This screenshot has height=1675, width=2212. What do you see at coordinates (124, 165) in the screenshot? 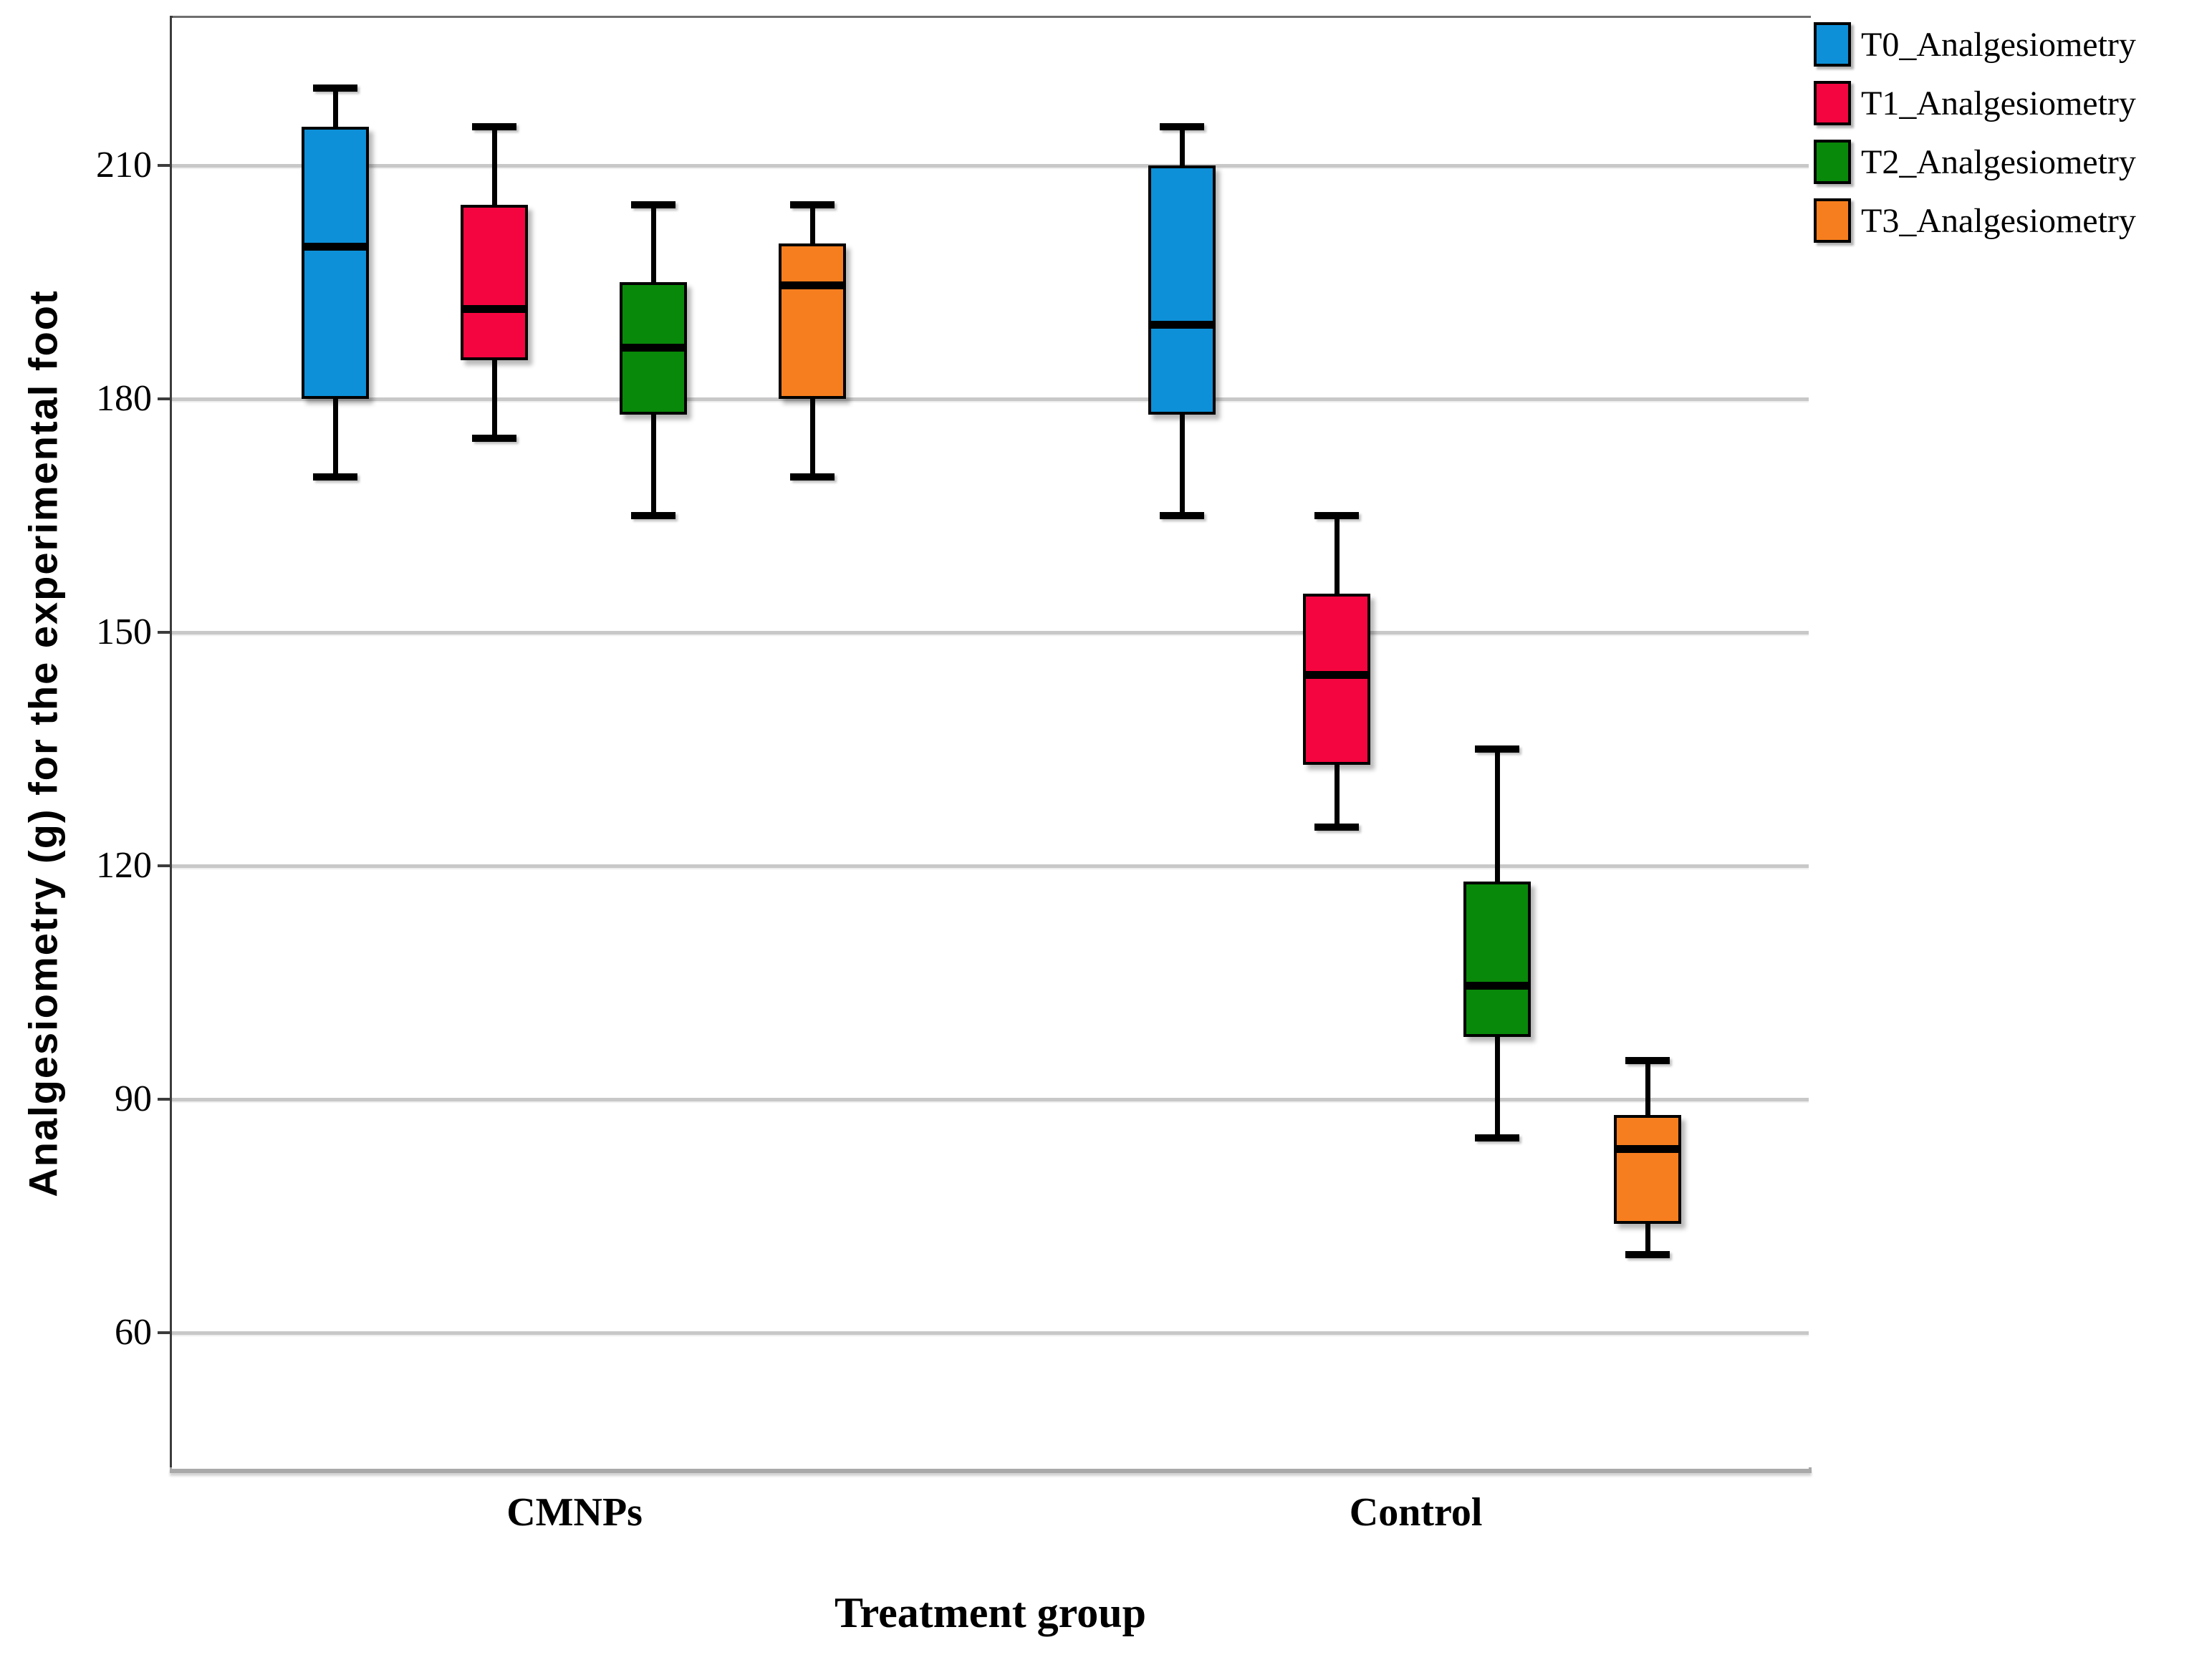
I see `y-tick-label: 210` at bounding box center [124, 165].